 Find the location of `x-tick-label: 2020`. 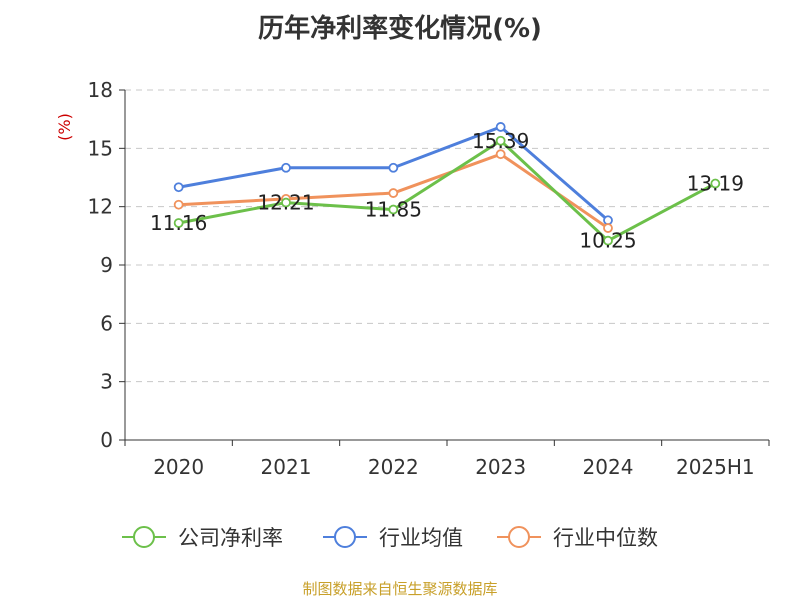

x-tick-label: 2020 is located at coordinates (178, 467).